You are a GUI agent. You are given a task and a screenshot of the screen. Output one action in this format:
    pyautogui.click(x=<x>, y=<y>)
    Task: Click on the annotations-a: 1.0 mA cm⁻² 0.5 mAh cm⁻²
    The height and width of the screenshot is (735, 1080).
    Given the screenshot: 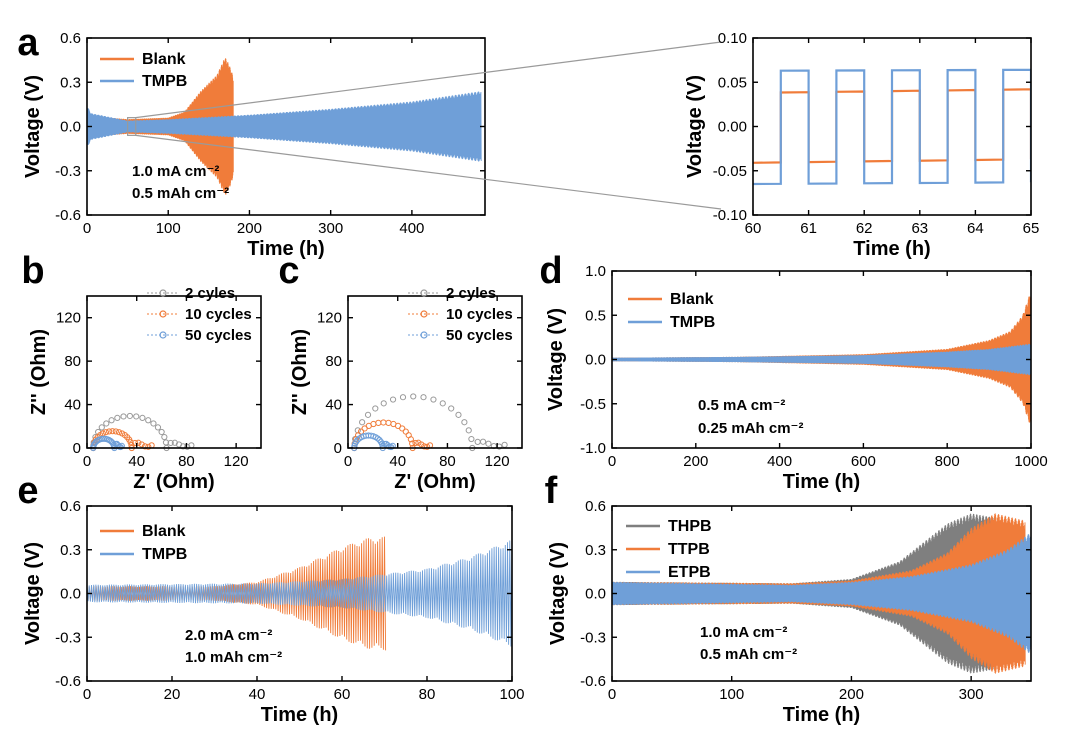 What is the action you would take?
    pyautogui.click(x=180, y=182)
    